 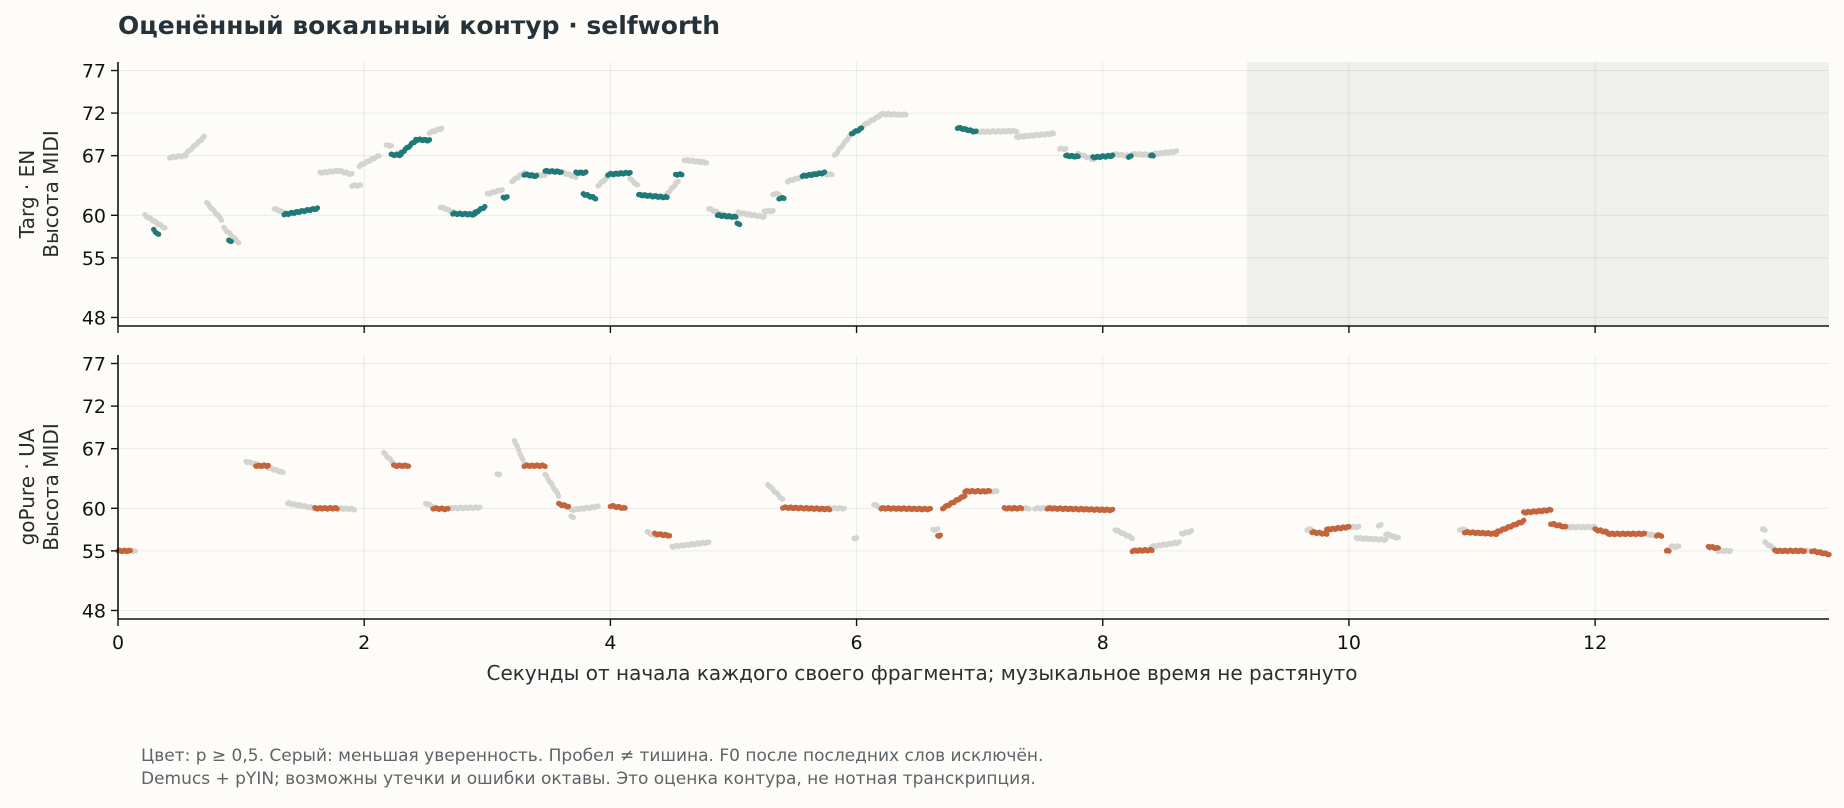 What do you see at coordinates (1595, 643) in the screenshot?
I see `x-tick-label: 12` at bounding box center [1595, 643].